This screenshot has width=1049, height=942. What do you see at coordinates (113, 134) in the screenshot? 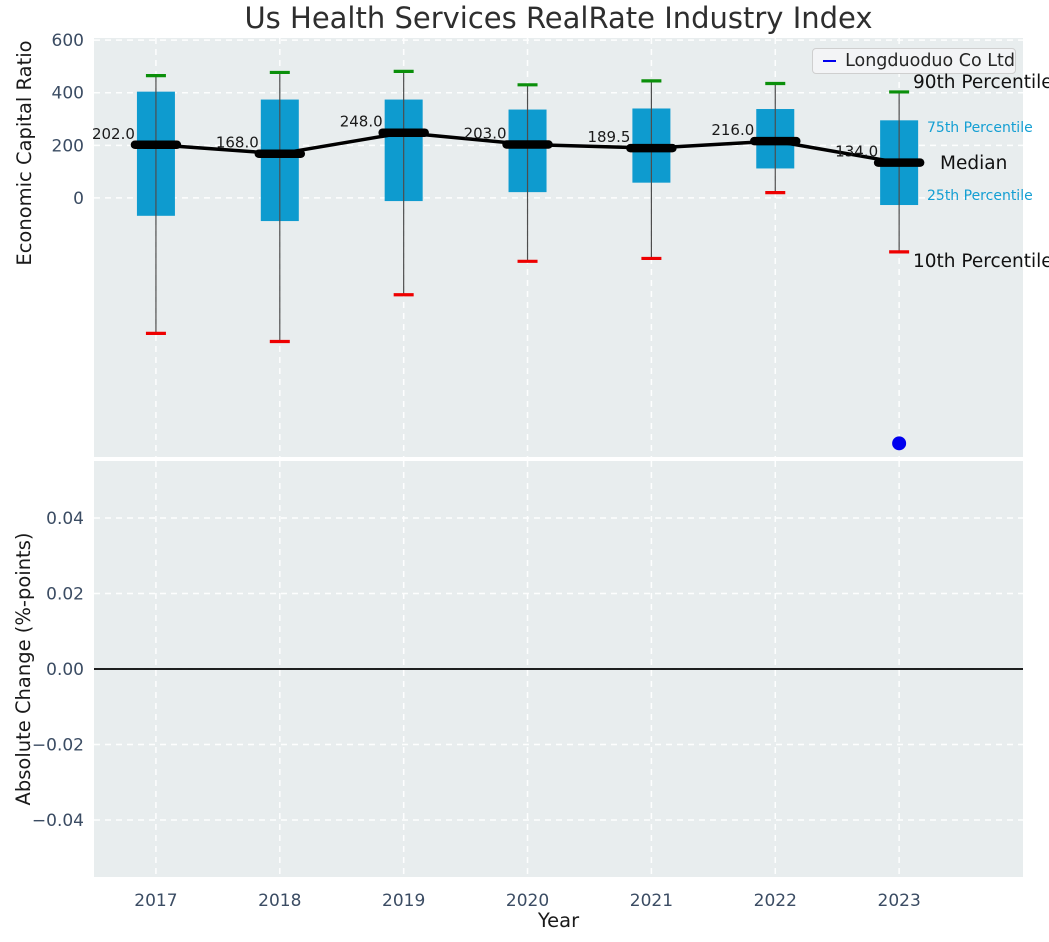
I see `median-value-label-2017: 202.0` at bounding box center [113, 134].